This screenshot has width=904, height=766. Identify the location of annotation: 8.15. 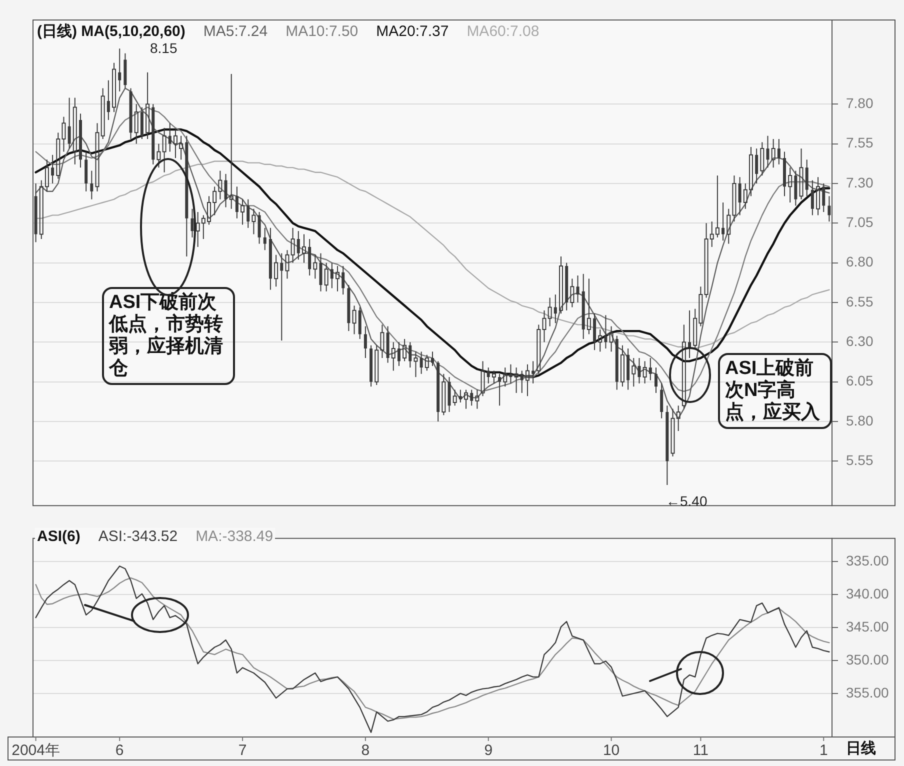
(164, 48).